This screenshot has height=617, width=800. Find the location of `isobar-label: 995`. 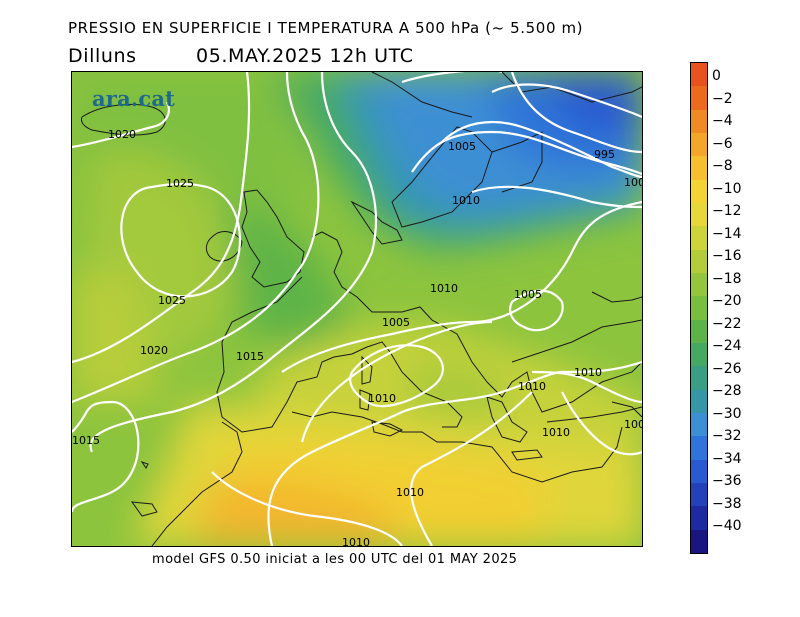

isobar-label: 995 is located at coordinates (604, 154).